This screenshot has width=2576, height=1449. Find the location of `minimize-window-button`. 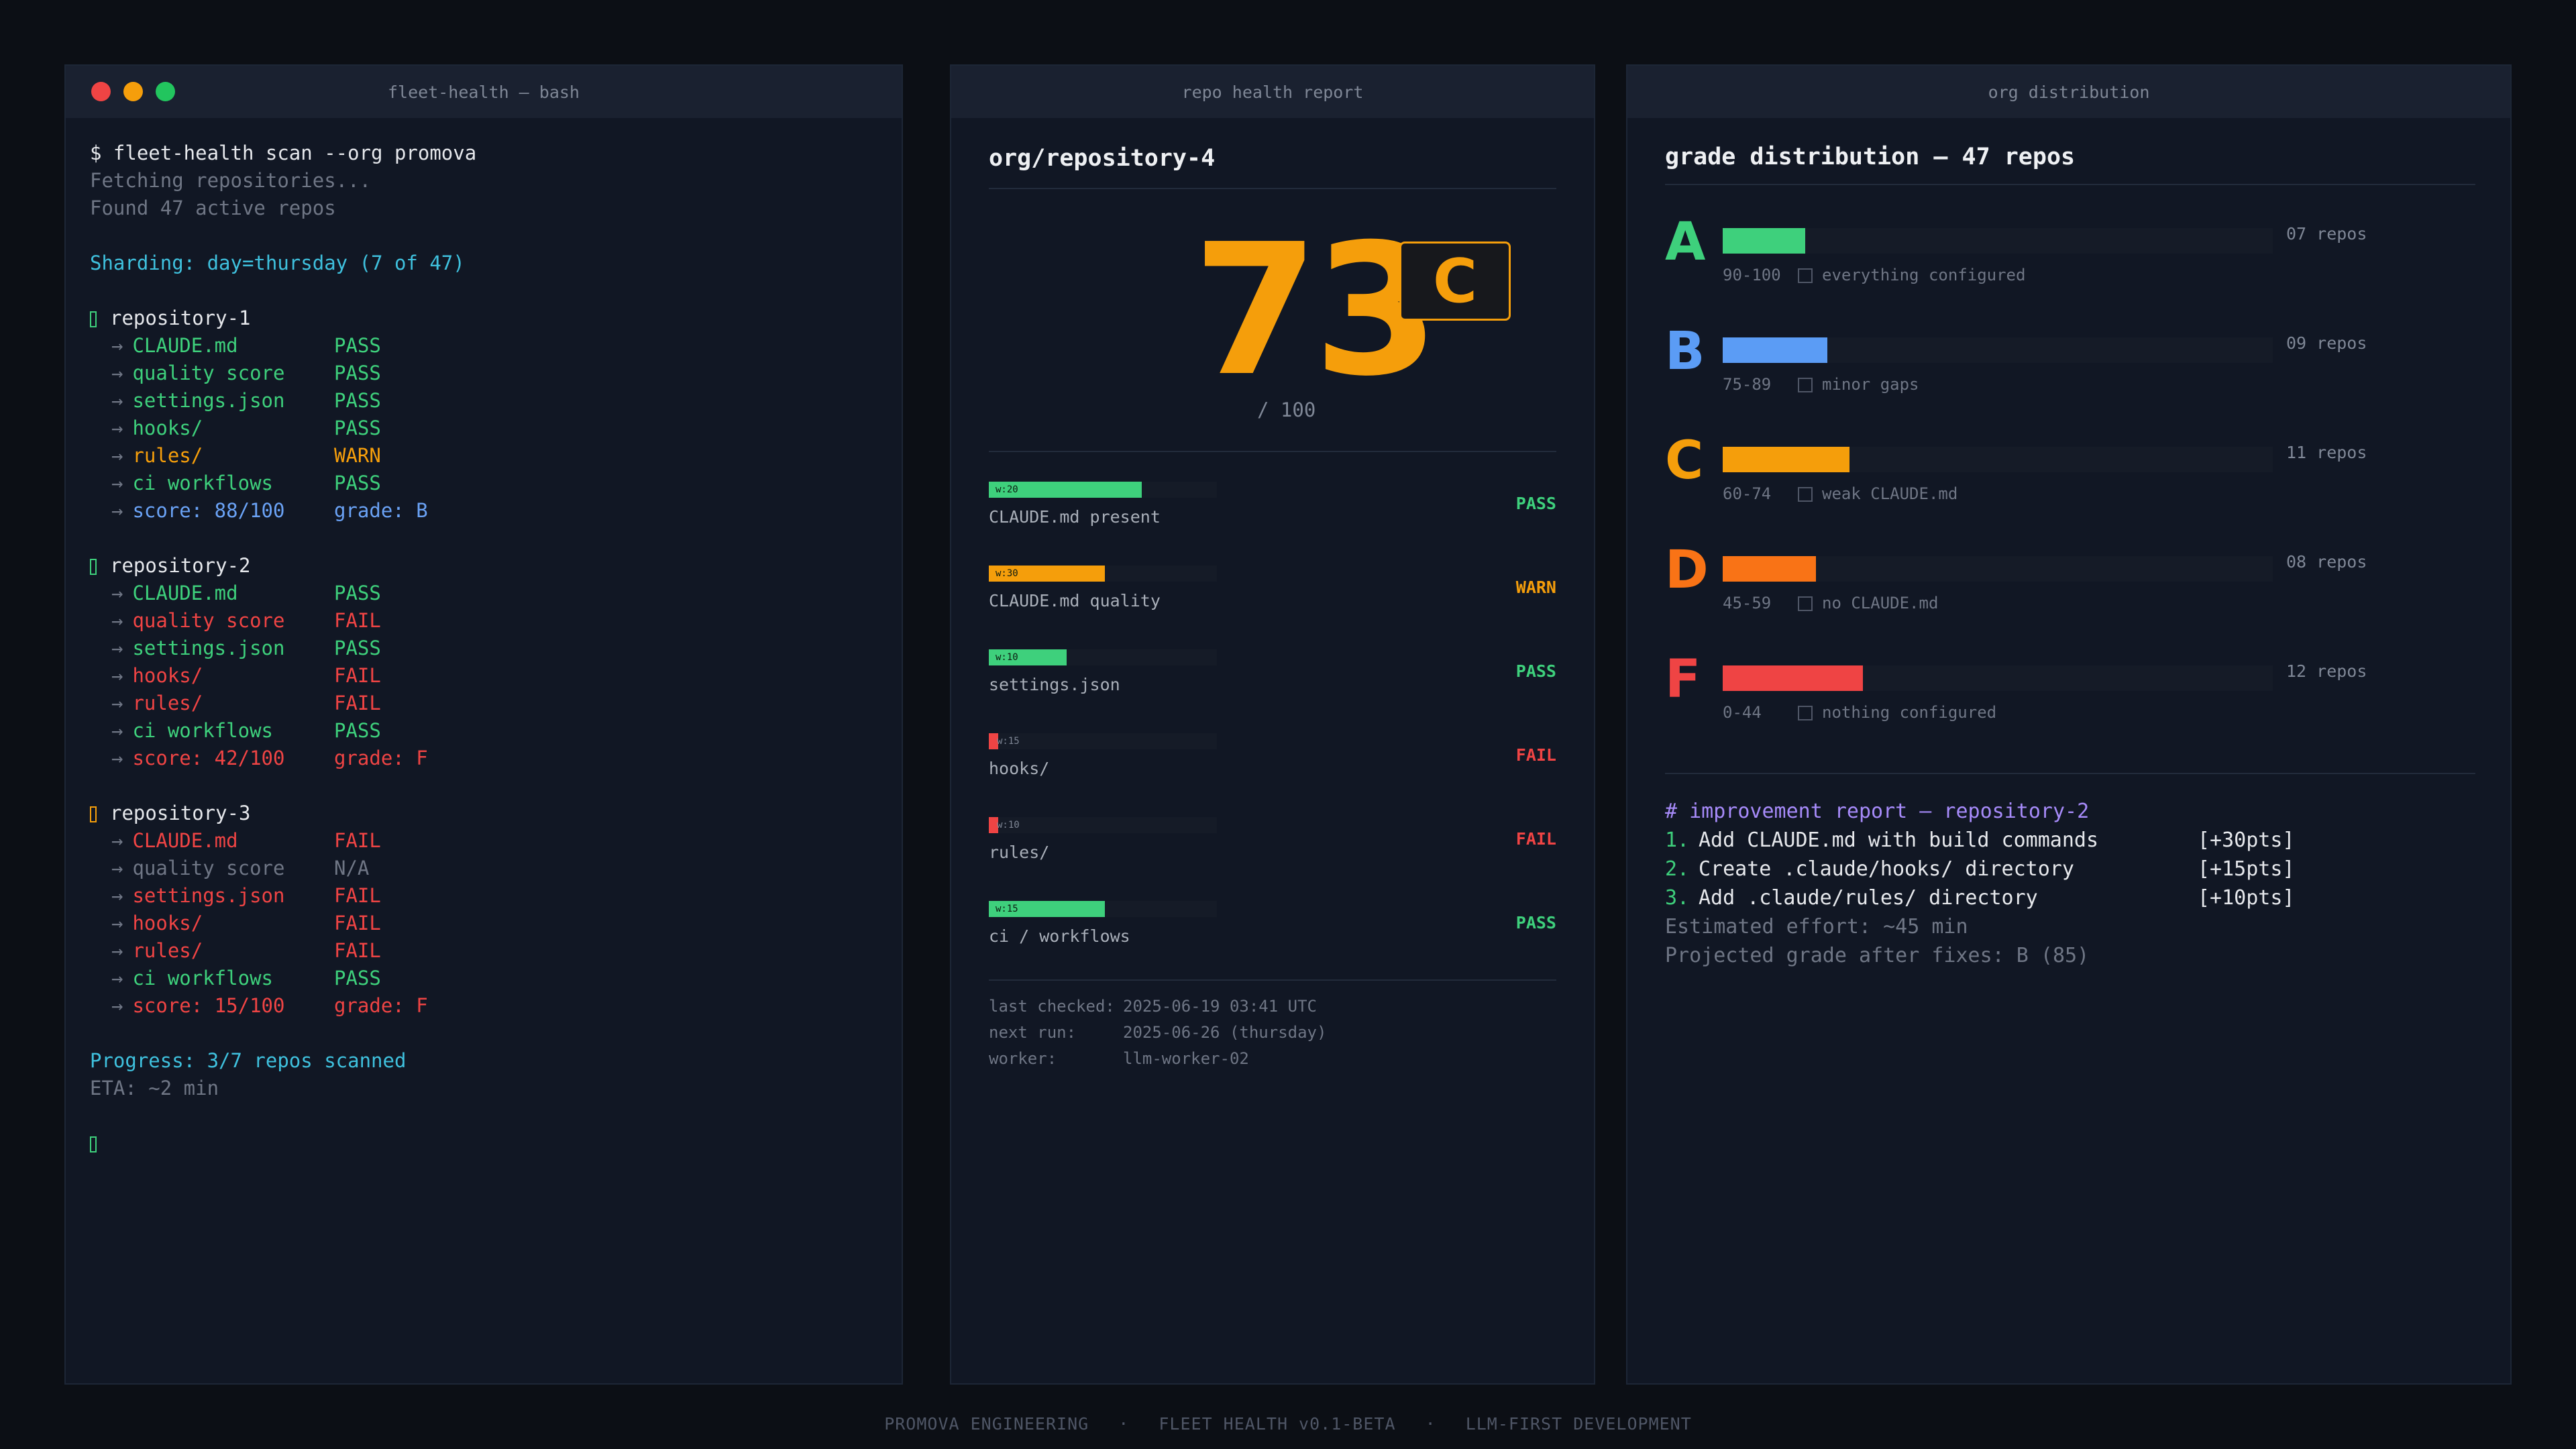

minimize-window-button is located at coordinates (133, 91).